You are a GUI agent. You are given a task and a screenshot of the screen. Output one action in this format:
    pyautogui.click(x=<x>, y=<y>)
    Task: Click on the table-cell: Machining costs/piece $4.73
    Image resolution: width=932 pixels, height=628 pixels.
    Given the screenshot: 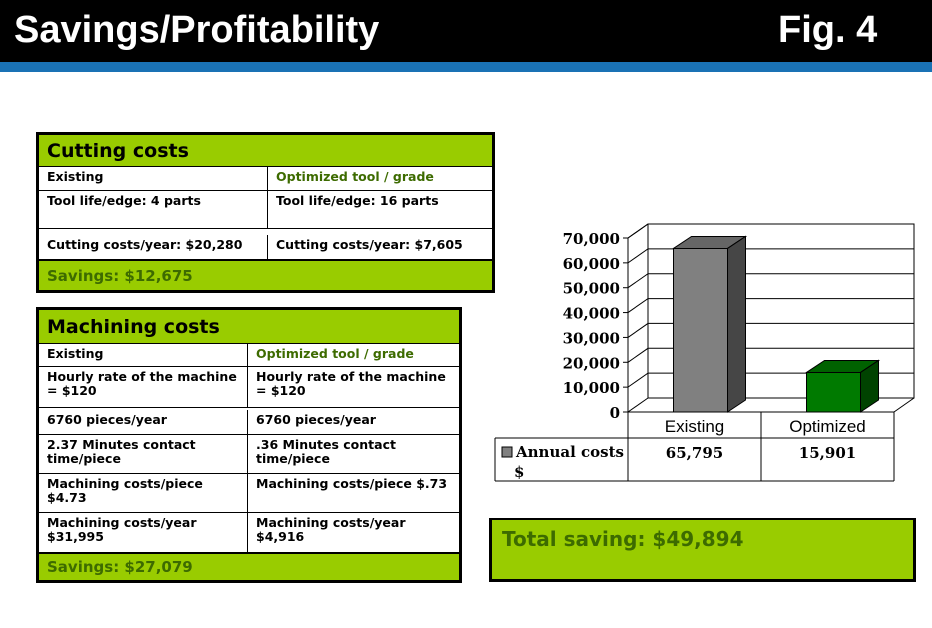 What is the action you would take?
    pyautogui.click(x=143, y=493)
    